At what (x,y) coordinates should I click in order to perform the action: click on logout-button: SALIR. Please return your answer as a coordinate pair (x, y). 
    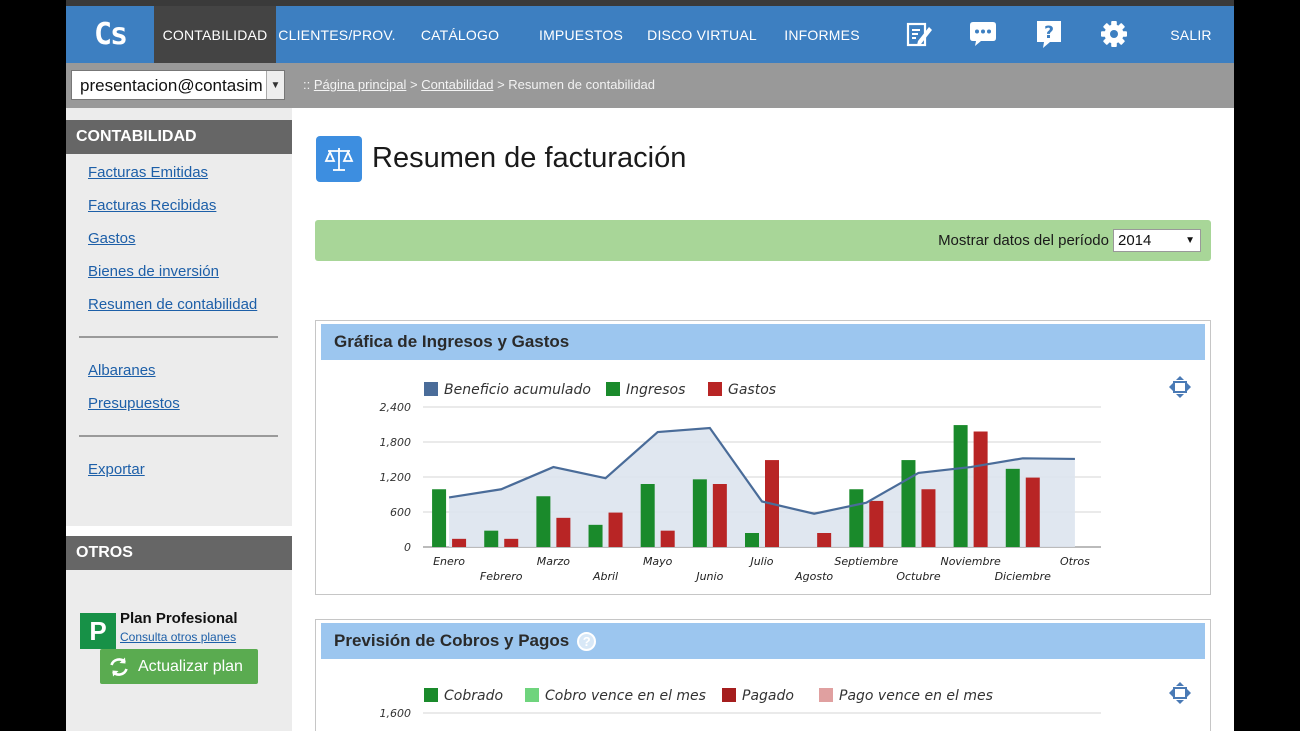
    Looking at the image, I should click on (1191, 34).